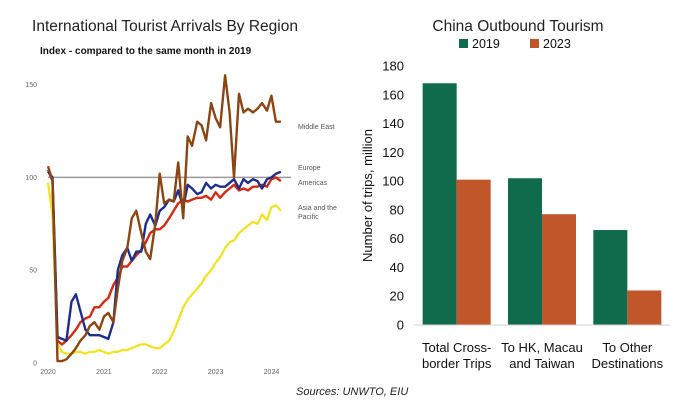 This screenshot has width=700, height=411. What do you see at coordinates (456, 347) in the screenshot?
I see `category-label: Total Cross-` at bounding box center [456, 347].